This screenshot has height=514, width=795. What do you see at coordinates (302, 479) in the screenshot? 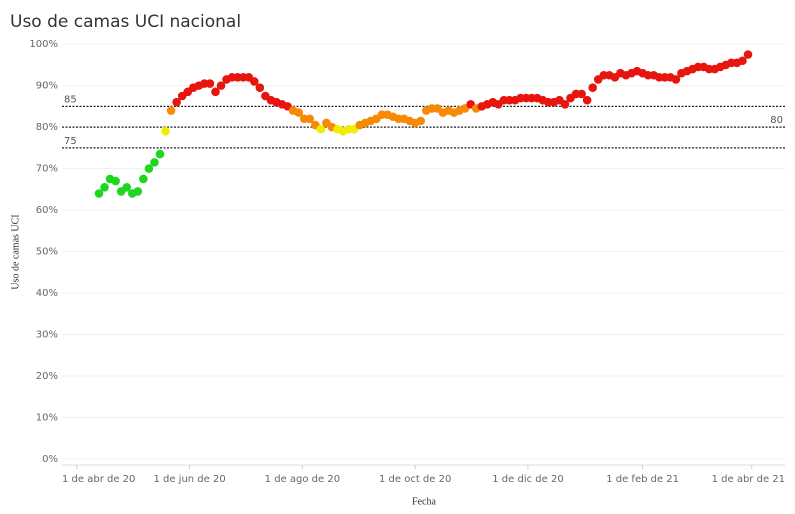
I see `x-tick-label: 1 de ago de 20` at bounding box center [302, 479].